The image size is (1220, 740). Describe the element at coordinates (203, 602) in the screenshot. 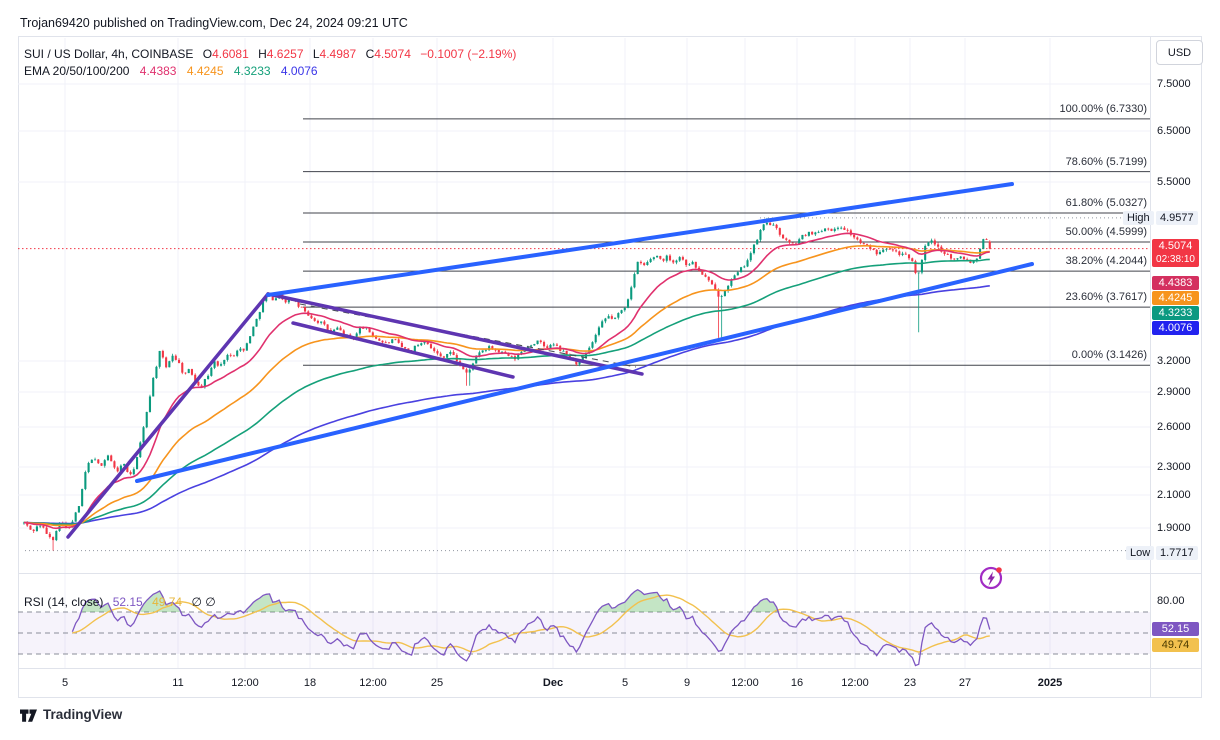

I see `rsi-empty-inputs: ∅ ∅` at that location.